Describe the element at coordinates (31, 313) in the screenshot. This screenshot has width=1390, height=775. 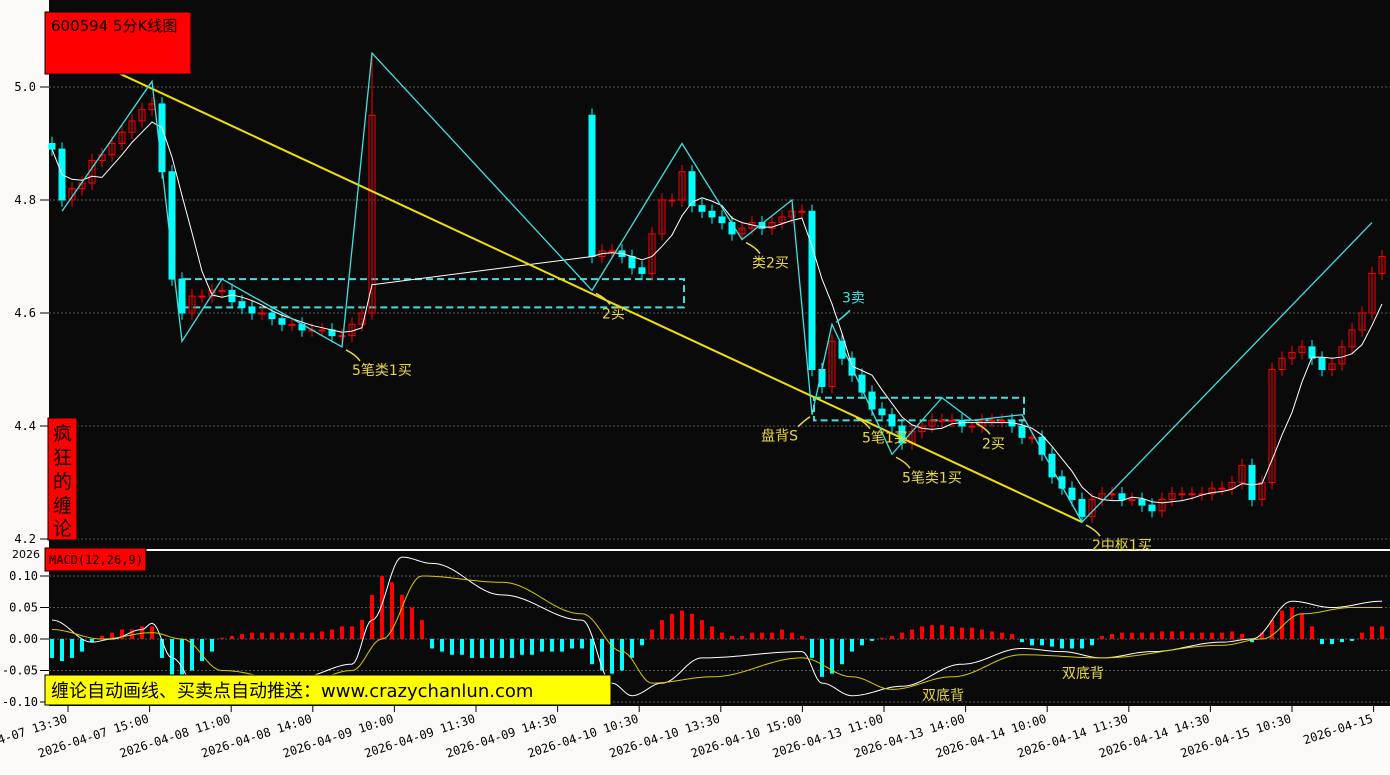
I see `price-y-axis: 5.0 4.8 4.6 4.4 4.2` at that location.